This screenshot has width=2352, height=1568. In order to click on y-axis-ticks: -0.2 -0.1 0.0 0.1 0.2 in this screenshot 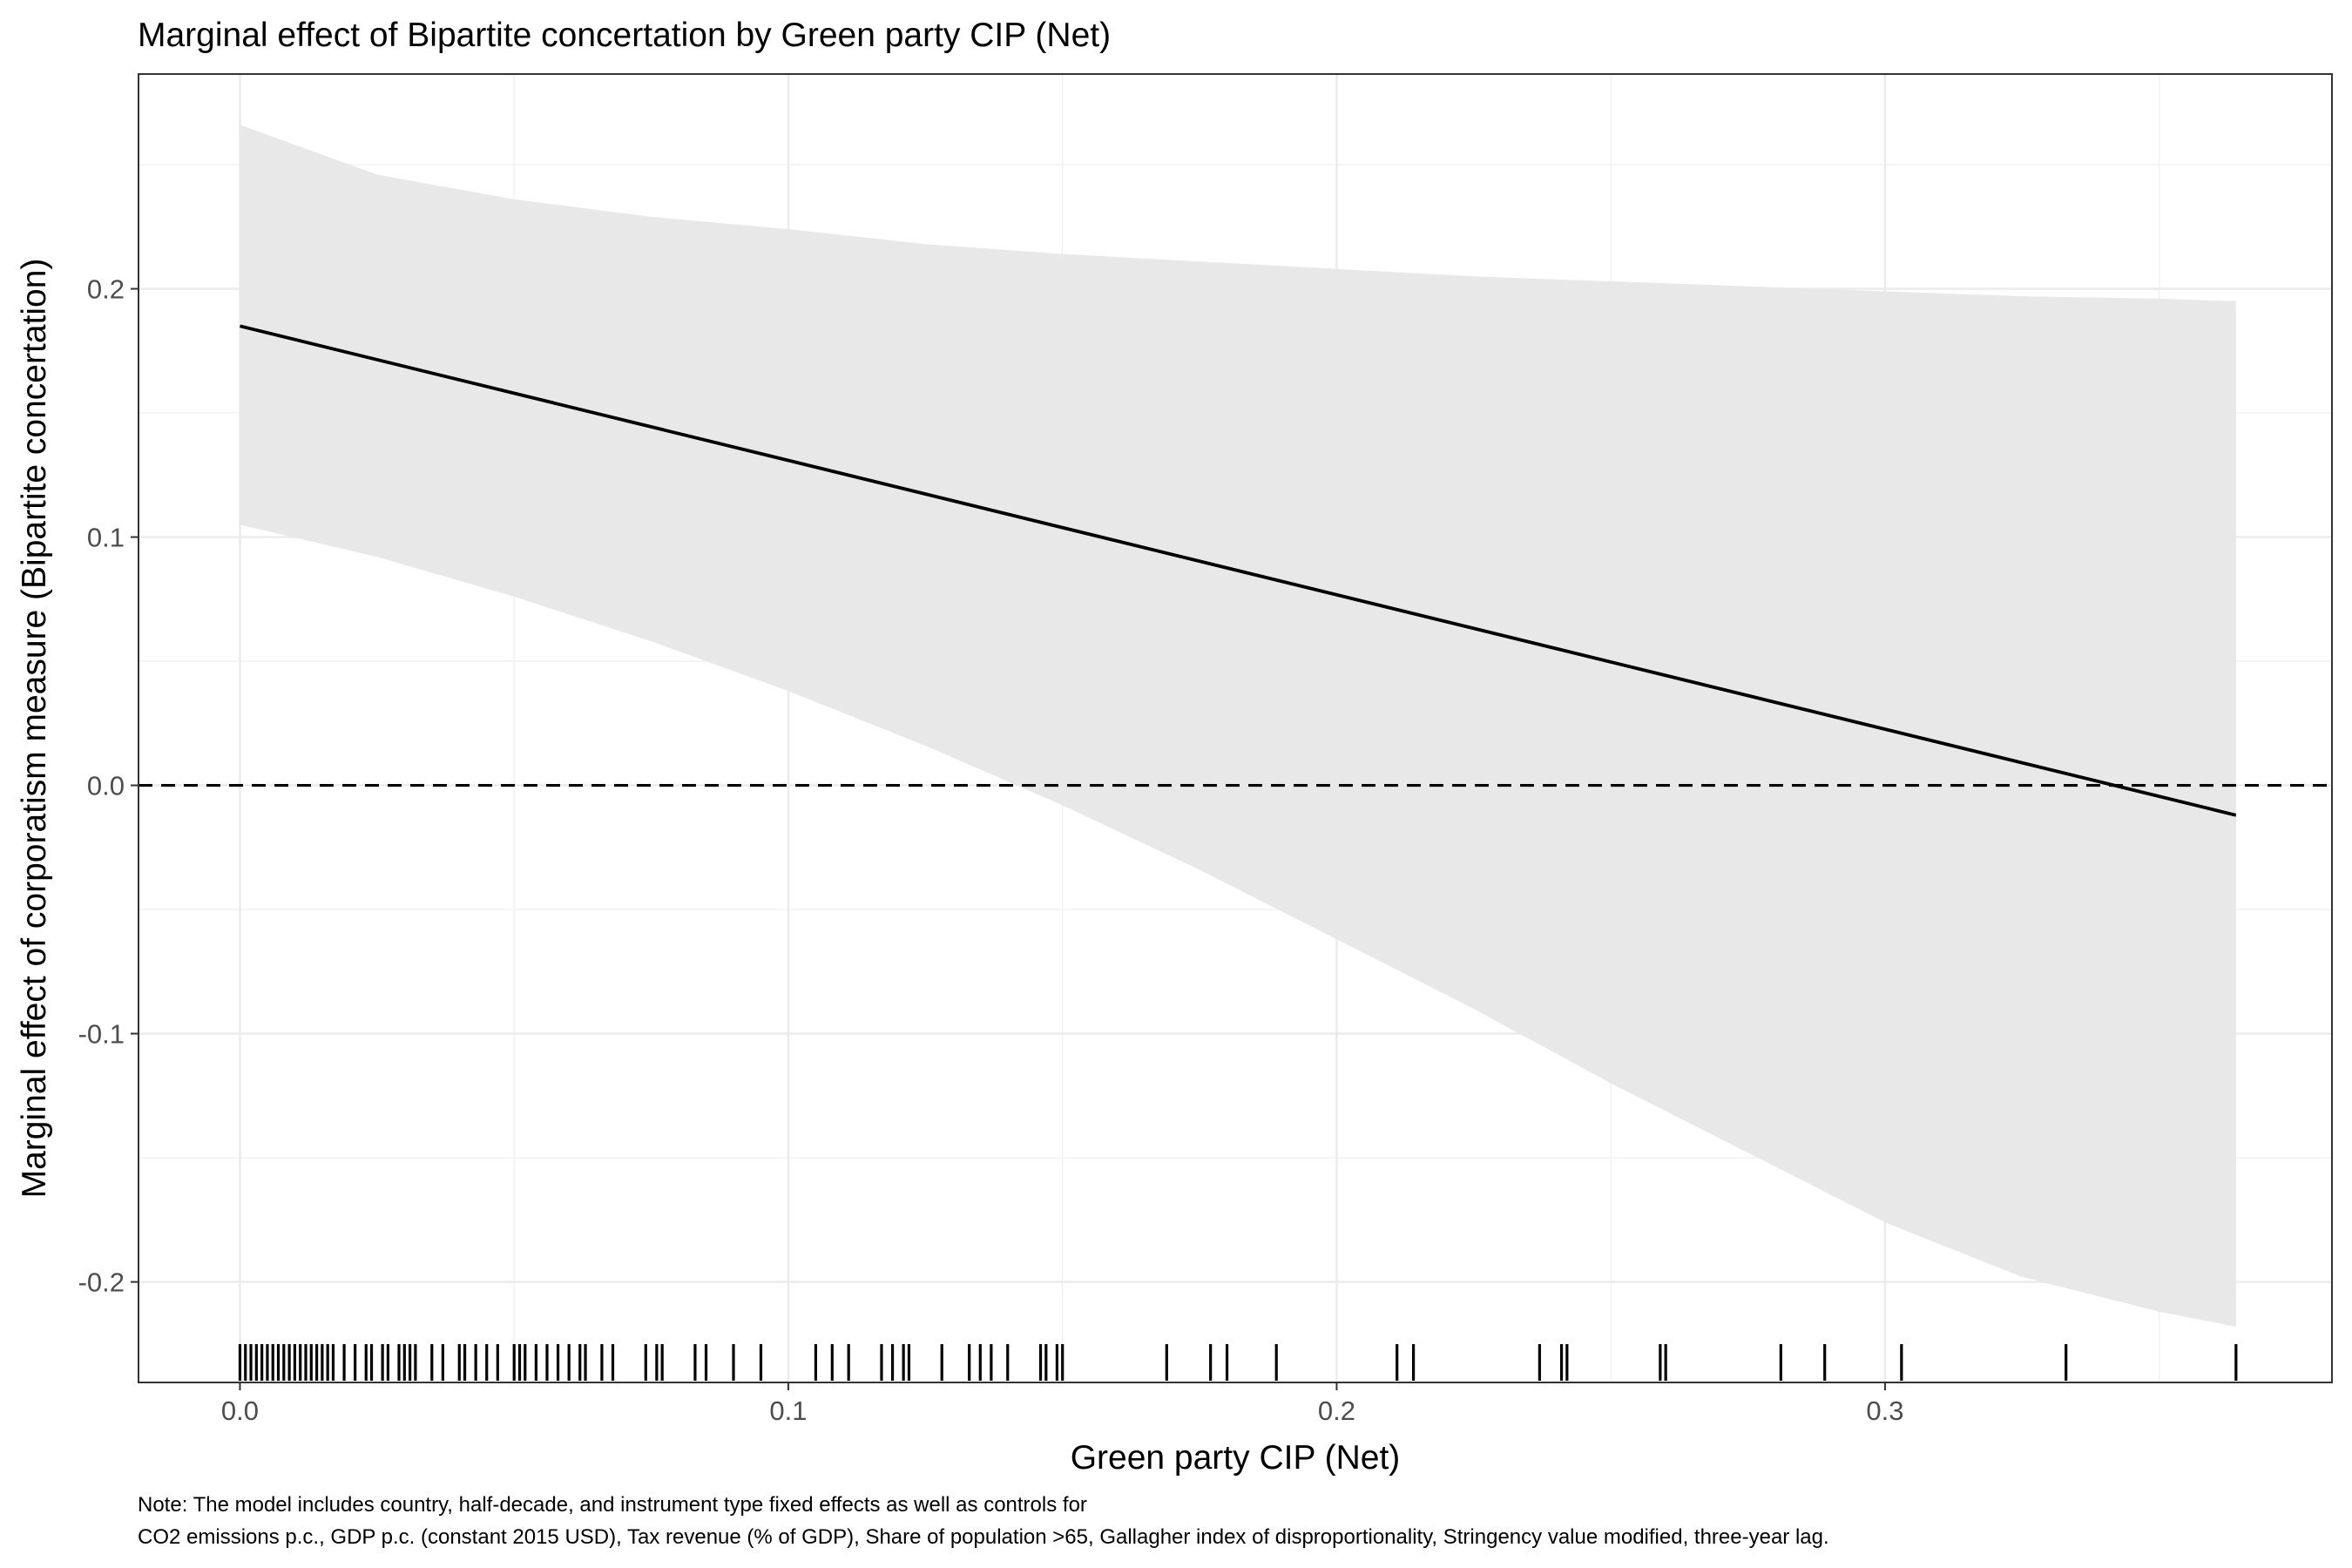, I will do `click(109, 786)`.